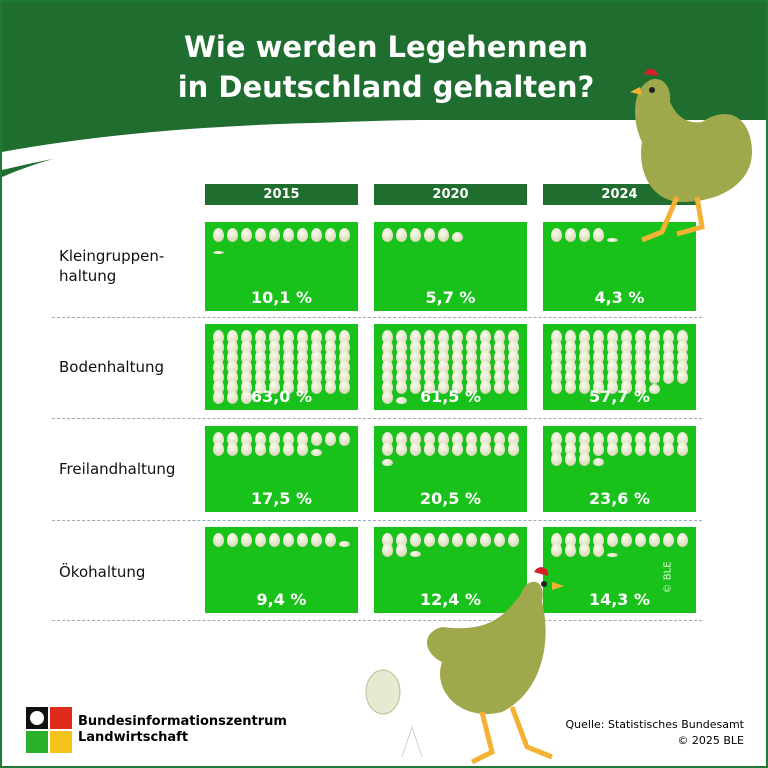  What do you see at coordinates (450, 498) in the screenshot?
I see `percent-label: 20,5 %` at bounding box center [450, 498].